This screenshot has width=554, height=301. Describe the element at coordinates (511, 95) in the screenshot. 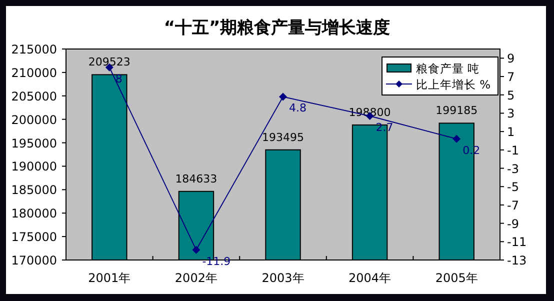

I see `y2-tick-label: 5` at that location.